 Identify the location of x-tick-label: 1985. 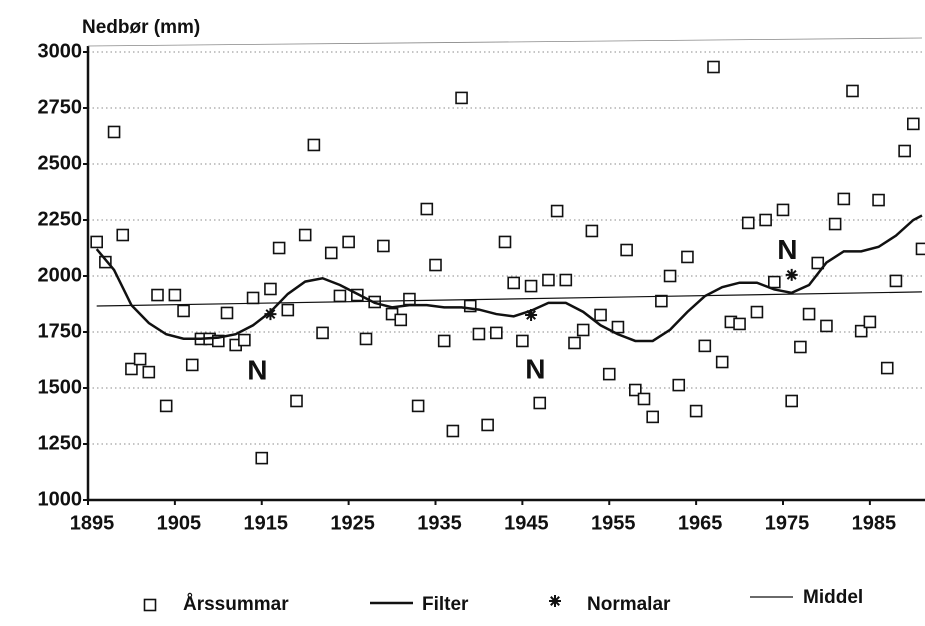
(874, 523).